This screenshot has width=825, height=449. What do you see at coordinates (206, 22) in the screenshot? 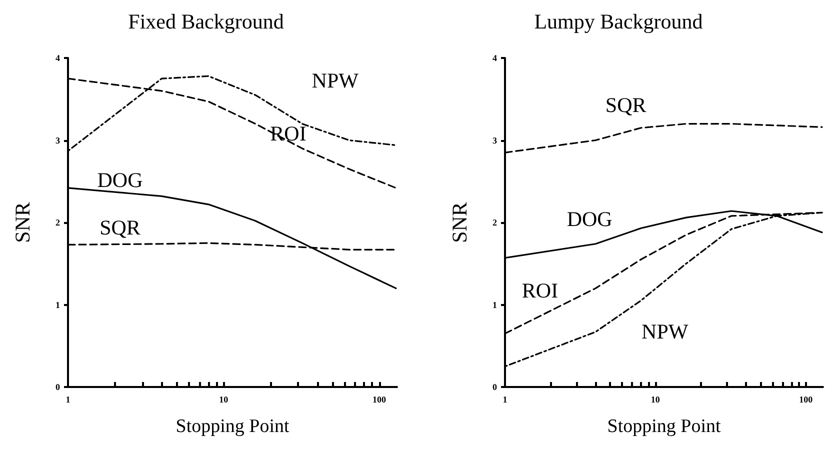
I see `chart-title: Fixed Background` at bounding box center [206, 22].